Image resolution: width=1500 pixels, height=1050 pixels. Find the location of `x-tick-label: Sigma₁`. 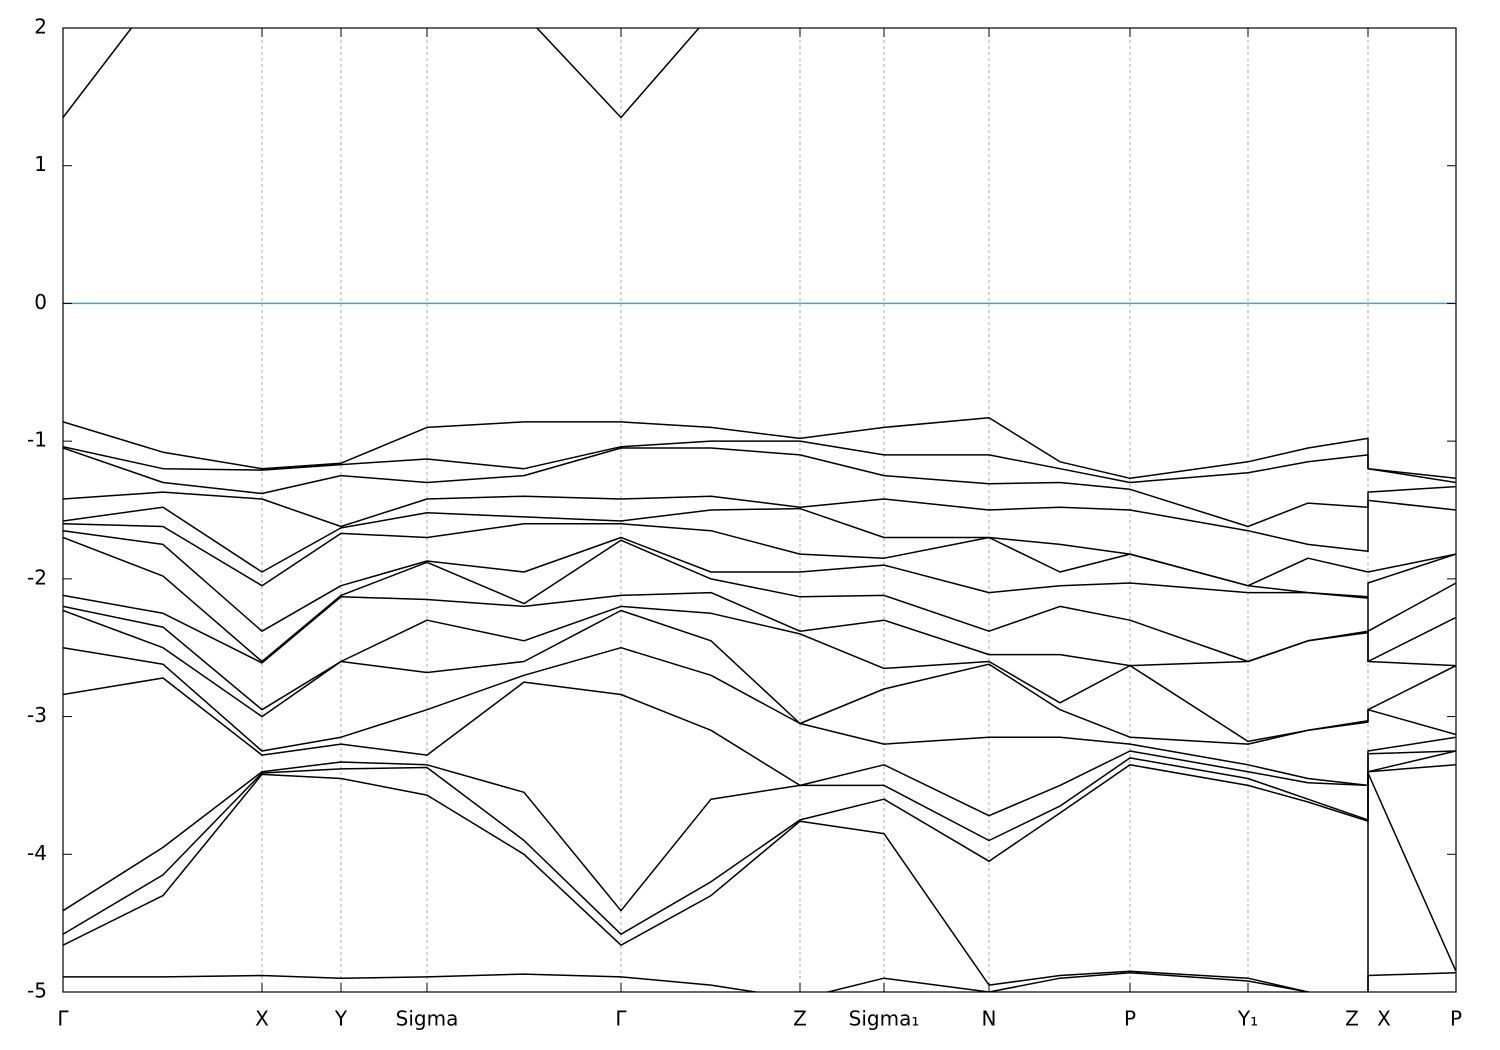

x-tick-label: Sigma₁ is located at coordinates (884, 1019).